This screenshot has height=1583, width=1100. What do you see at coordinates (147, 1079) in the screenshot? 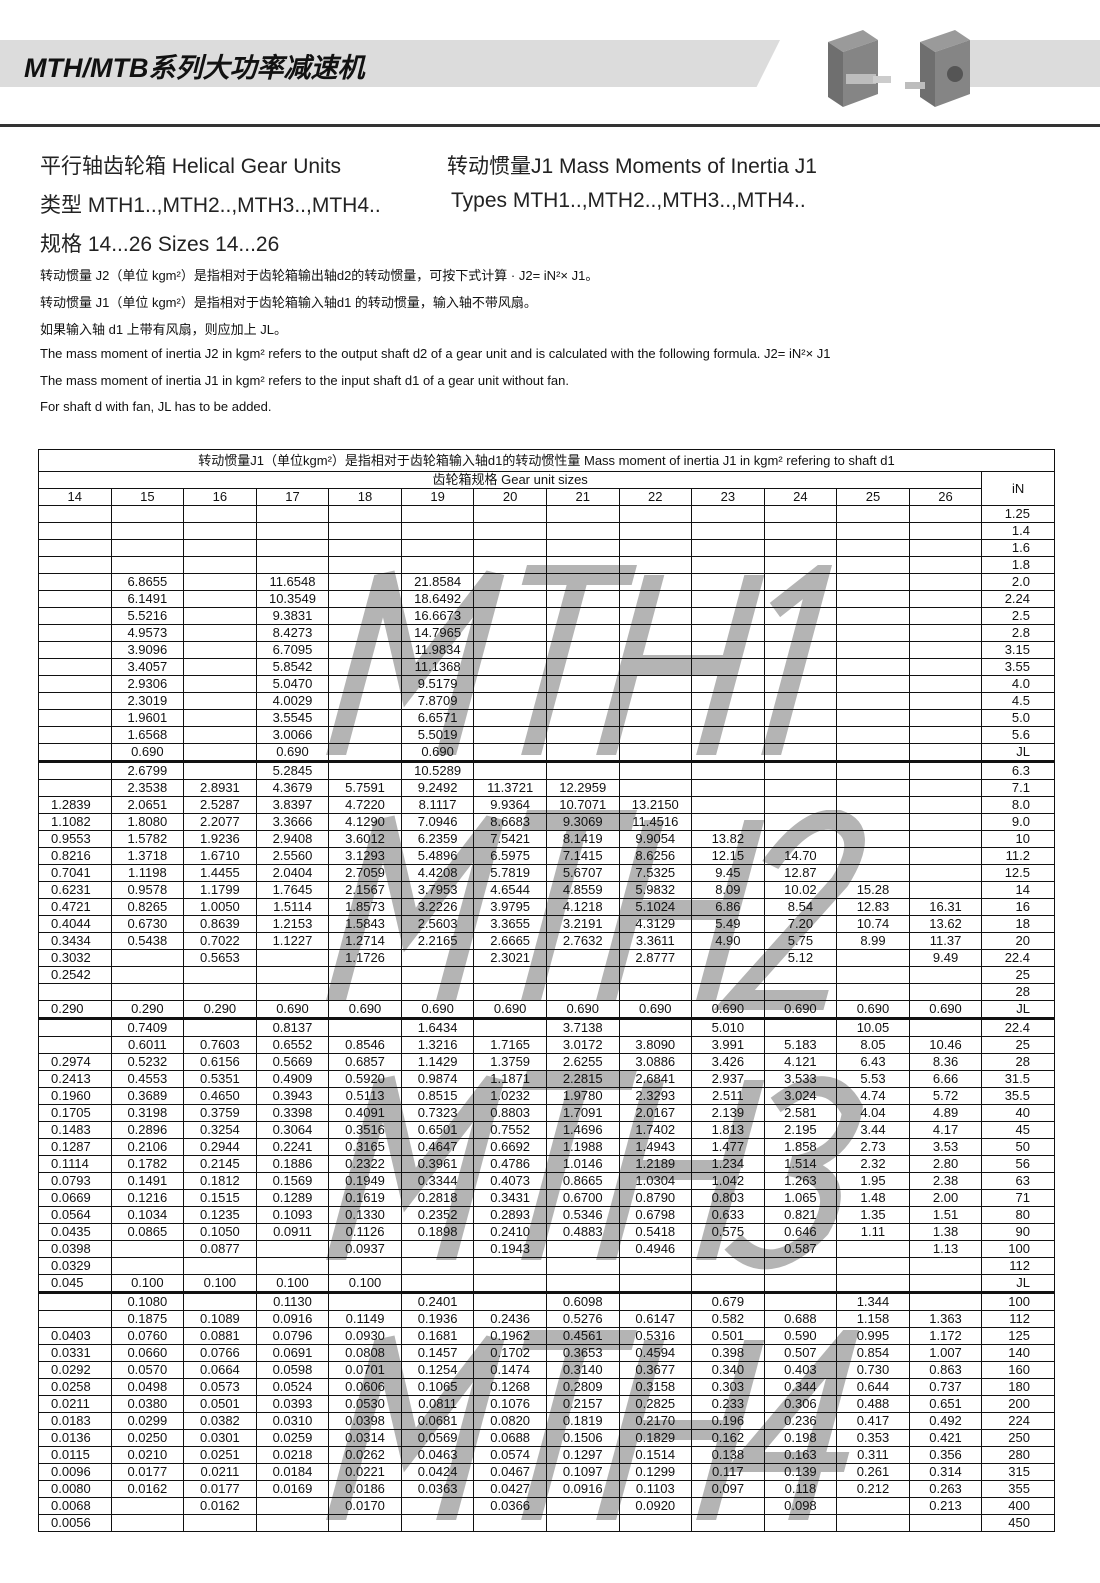
I see `inertia-cell: 0.4553` at bounding box center [147, 1079].